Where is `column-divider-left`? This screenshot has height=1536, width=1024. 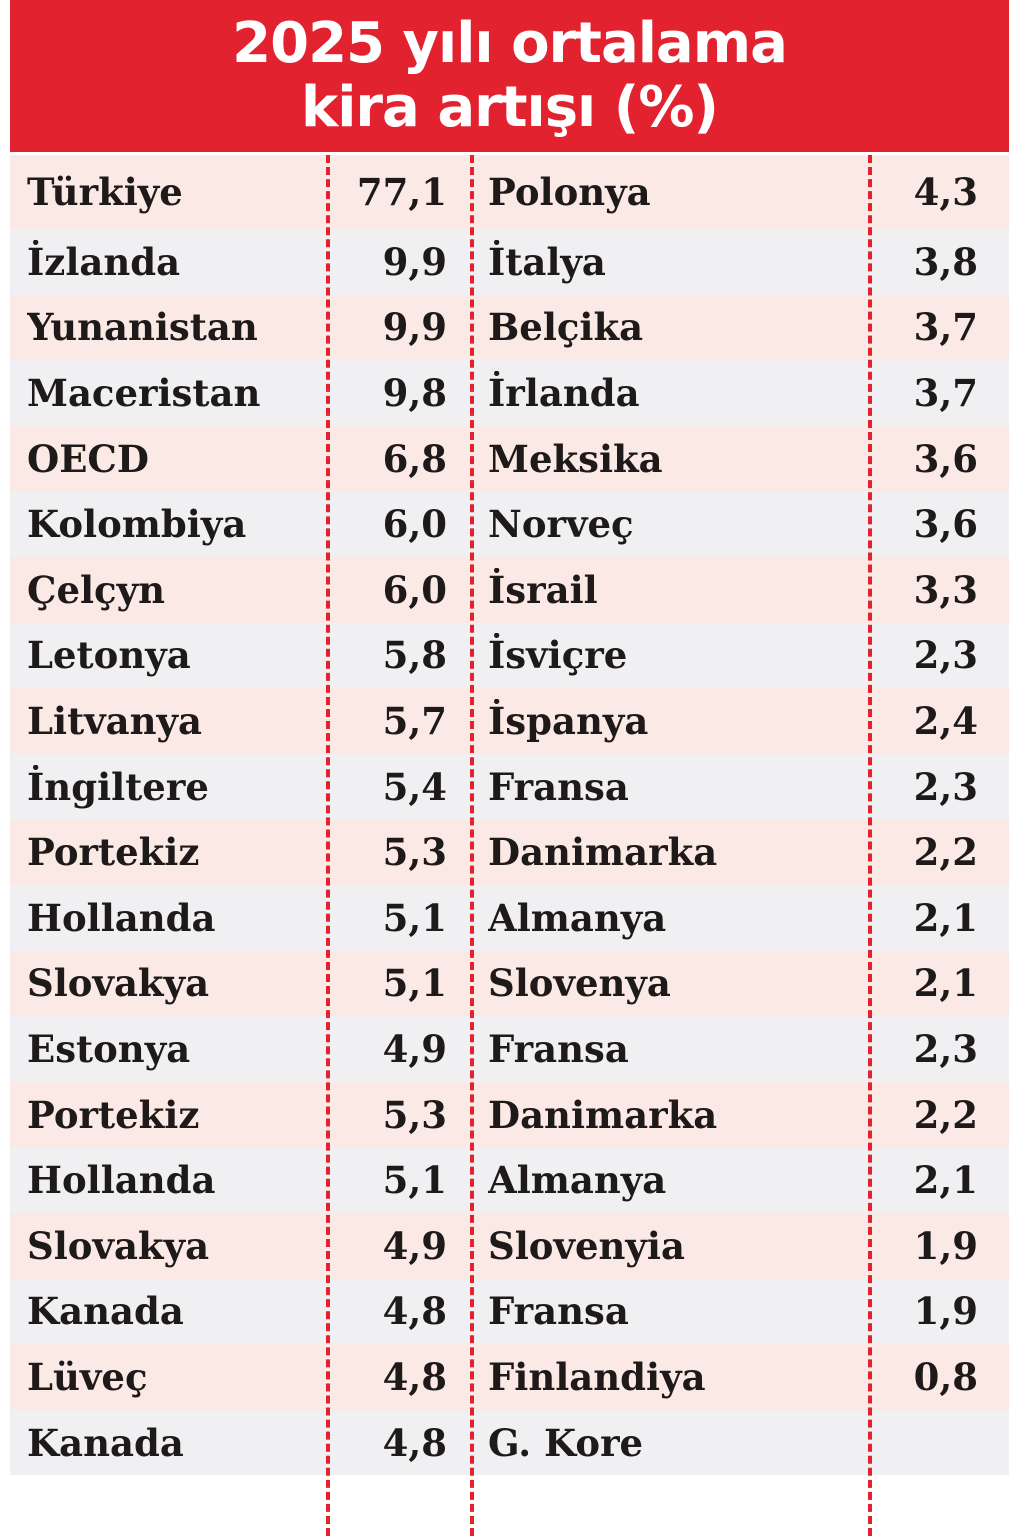
column-divider-left is located at coordinates (328, 845).